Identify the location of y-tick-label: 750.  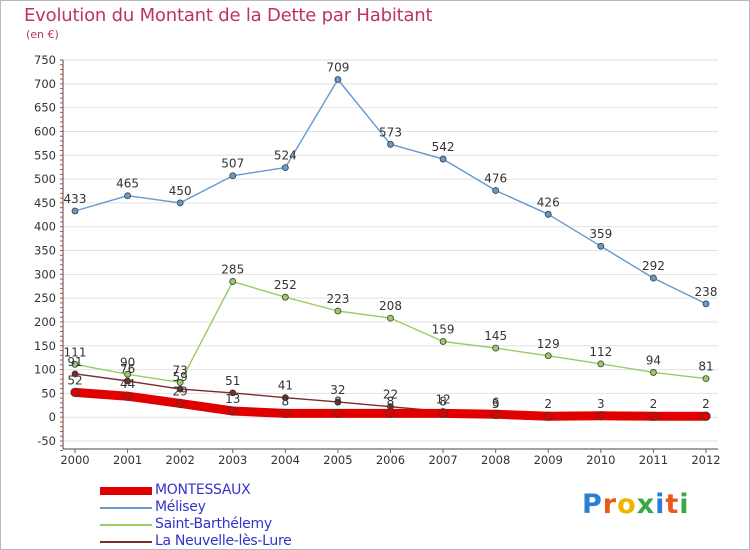
(45, 60).